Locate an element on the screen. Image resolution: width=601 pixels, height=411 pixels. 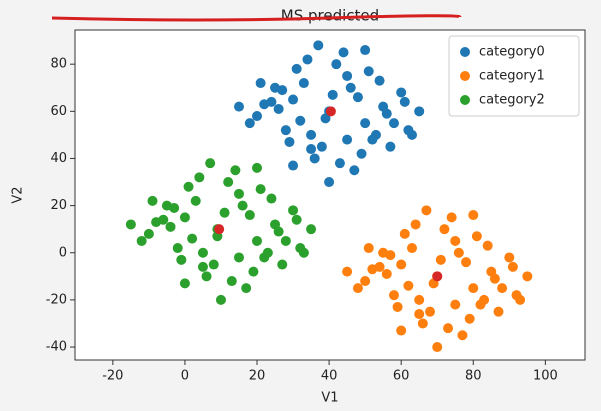
y-tick-label: -40 is located at coordinates (56, 347).